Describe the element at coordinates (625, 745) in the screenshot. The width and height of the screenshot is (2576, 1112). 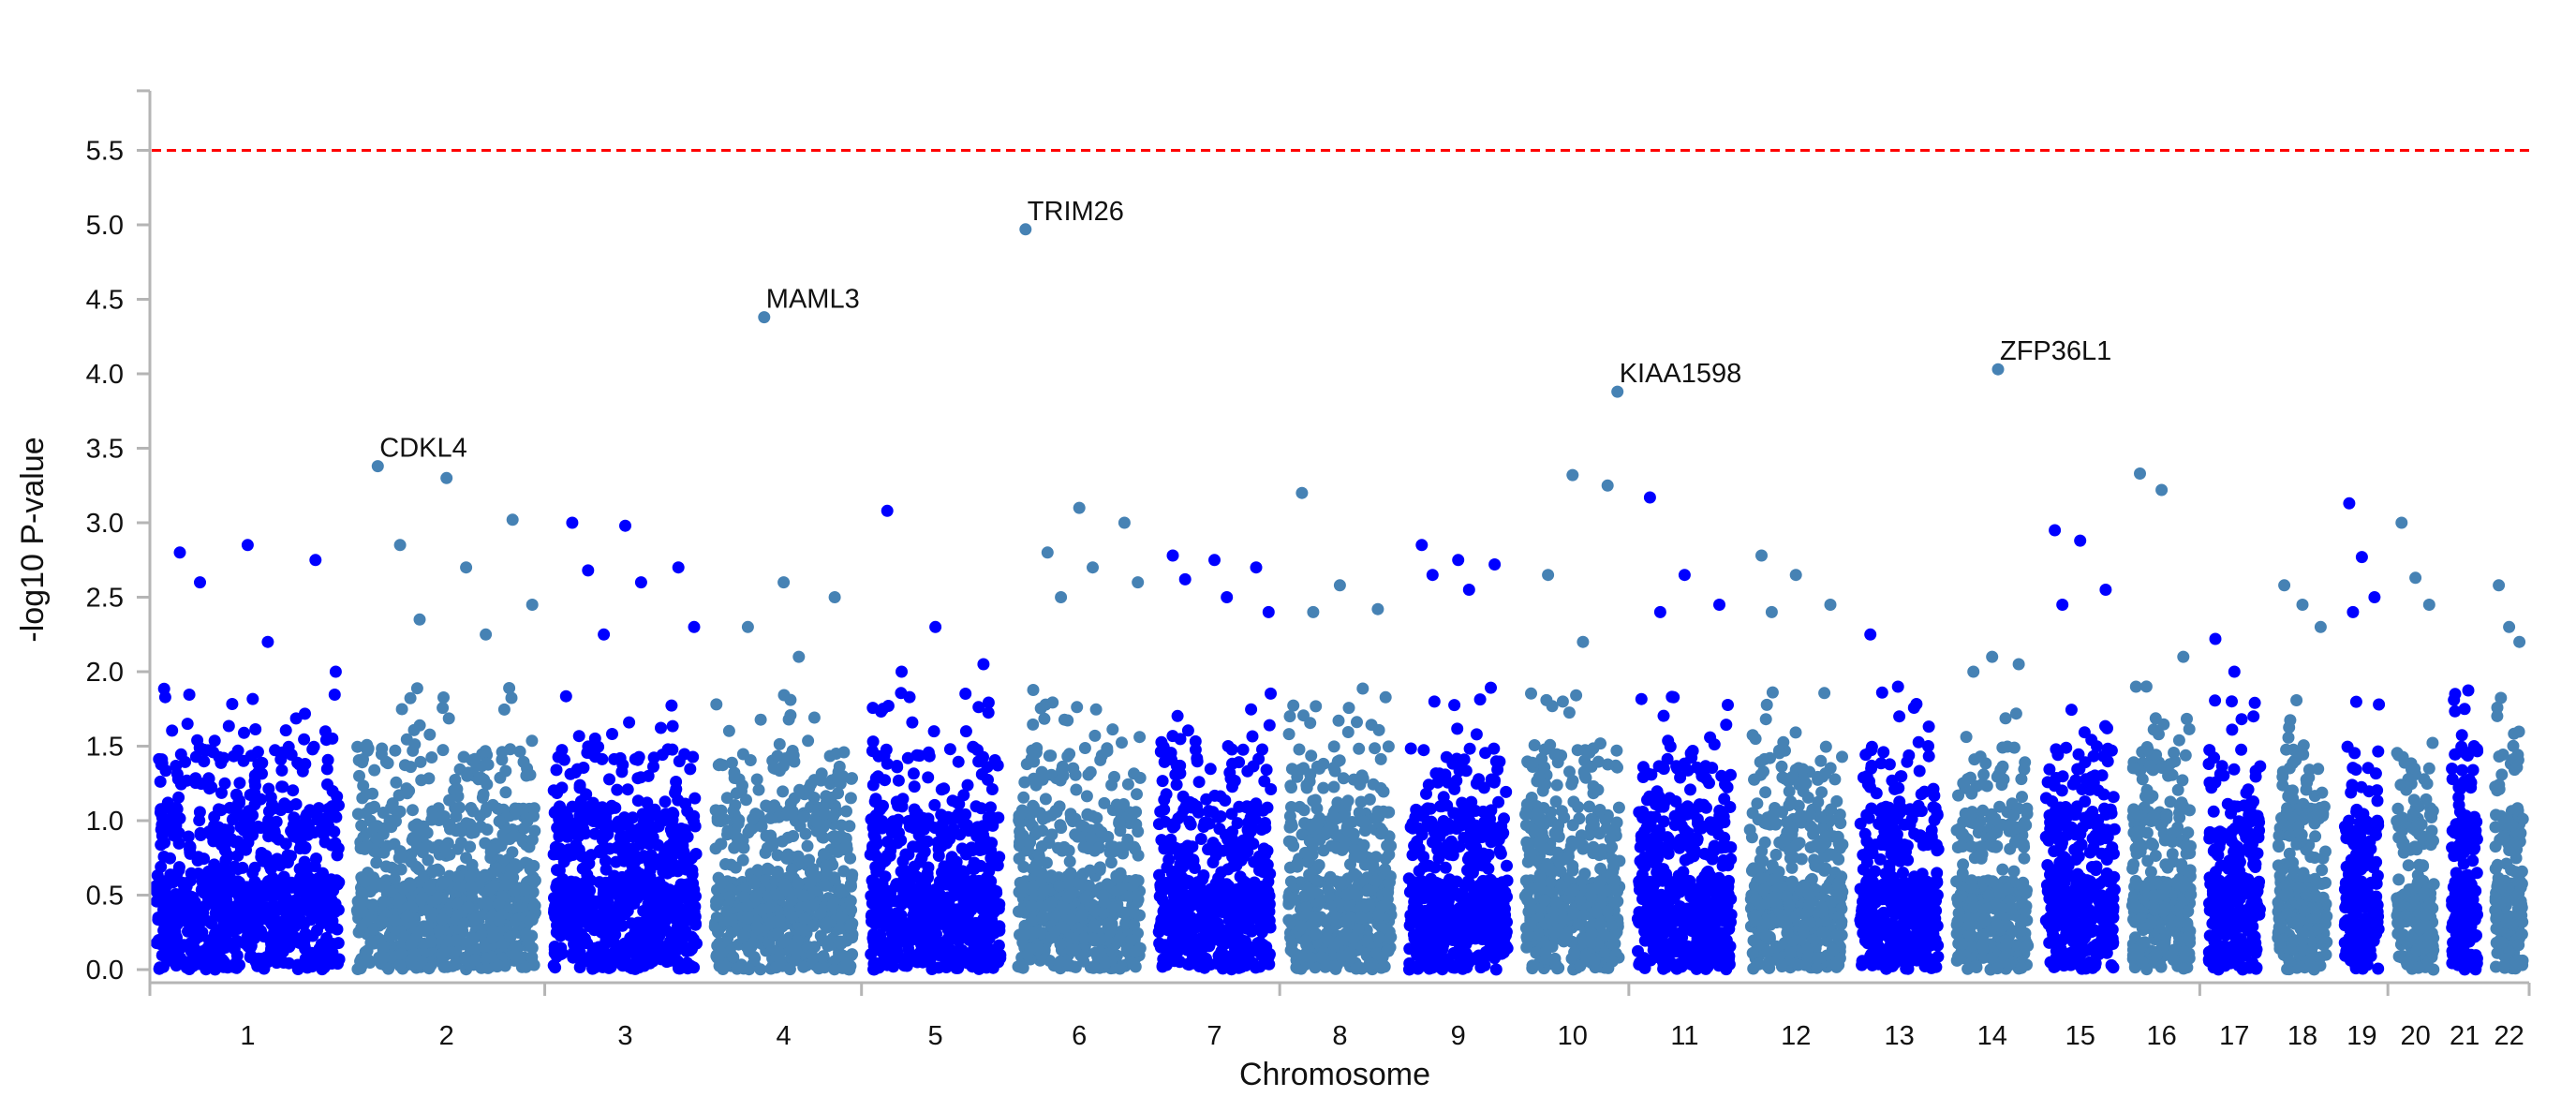
I see `chromosome-3-points` at that location.